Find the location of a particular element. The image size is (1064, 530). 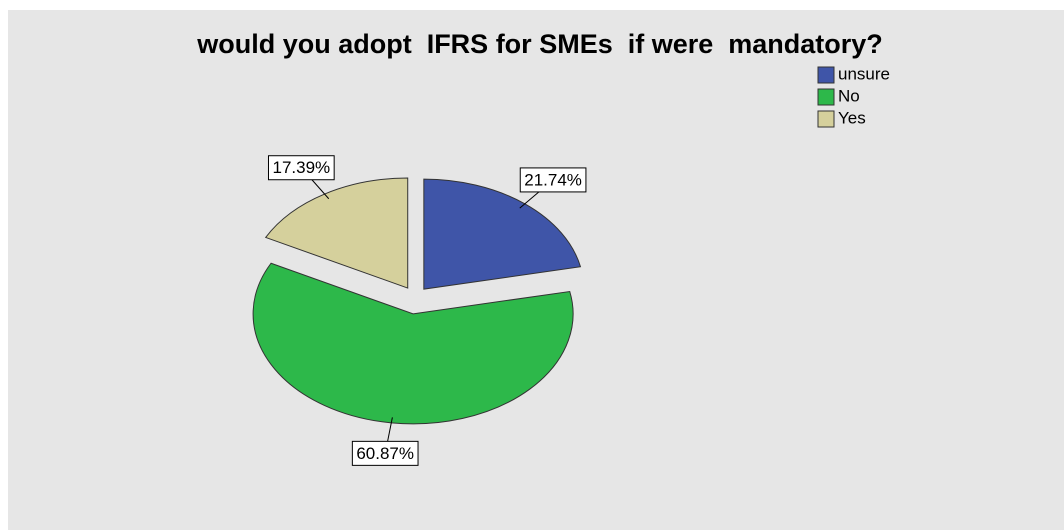

legend-text: unsure is located at coordinates (864, 73).